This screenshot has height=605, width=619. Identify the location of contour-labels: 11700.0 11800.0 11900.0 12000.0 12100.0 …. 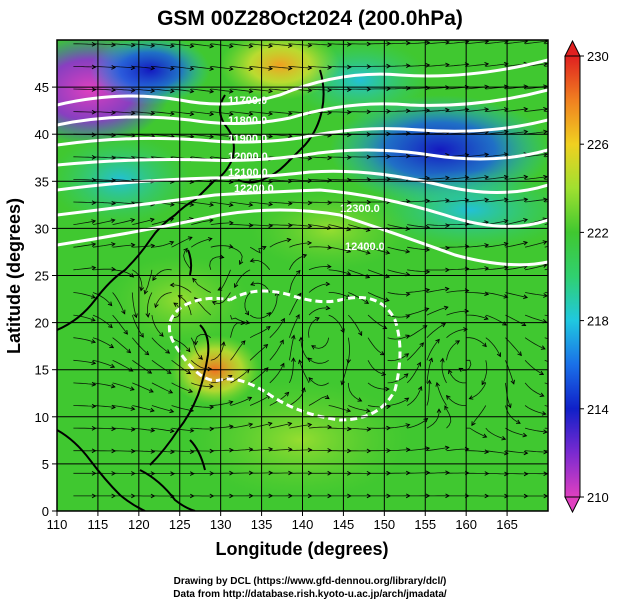
(306, 174).